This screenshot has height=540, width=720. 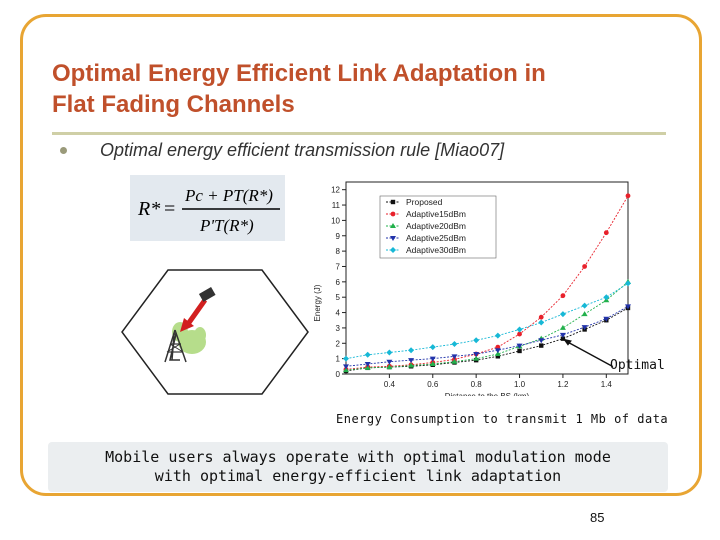 What do you see at coordinates (433, 384) in the screenshot?
I see `x-tick-label: 0.6` at bounding box center [433, 384].